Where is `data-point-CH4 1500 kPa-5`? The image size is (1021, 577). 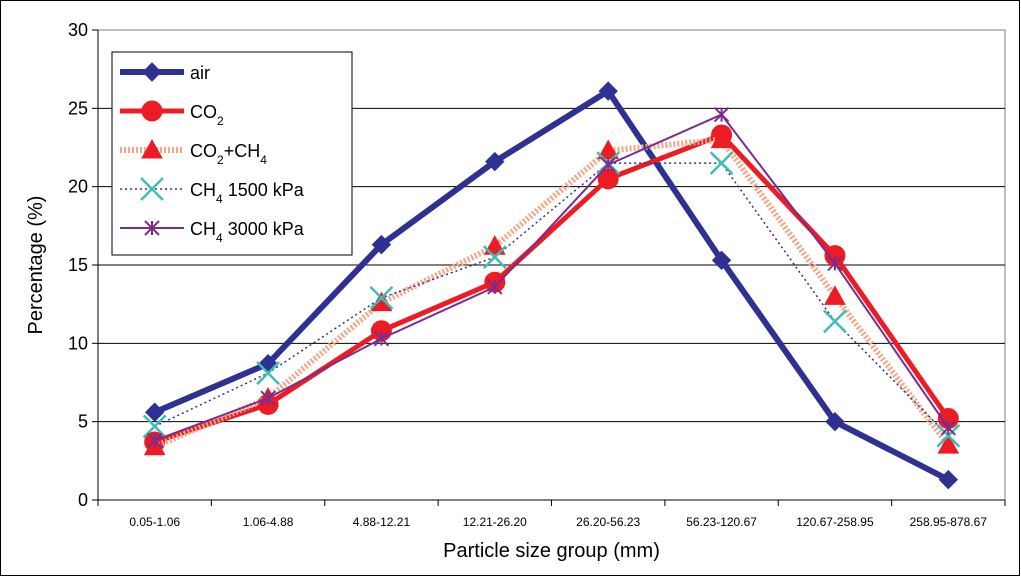
data-point-CH4 1500 kPa-5 is located at coordinates (721, 163).